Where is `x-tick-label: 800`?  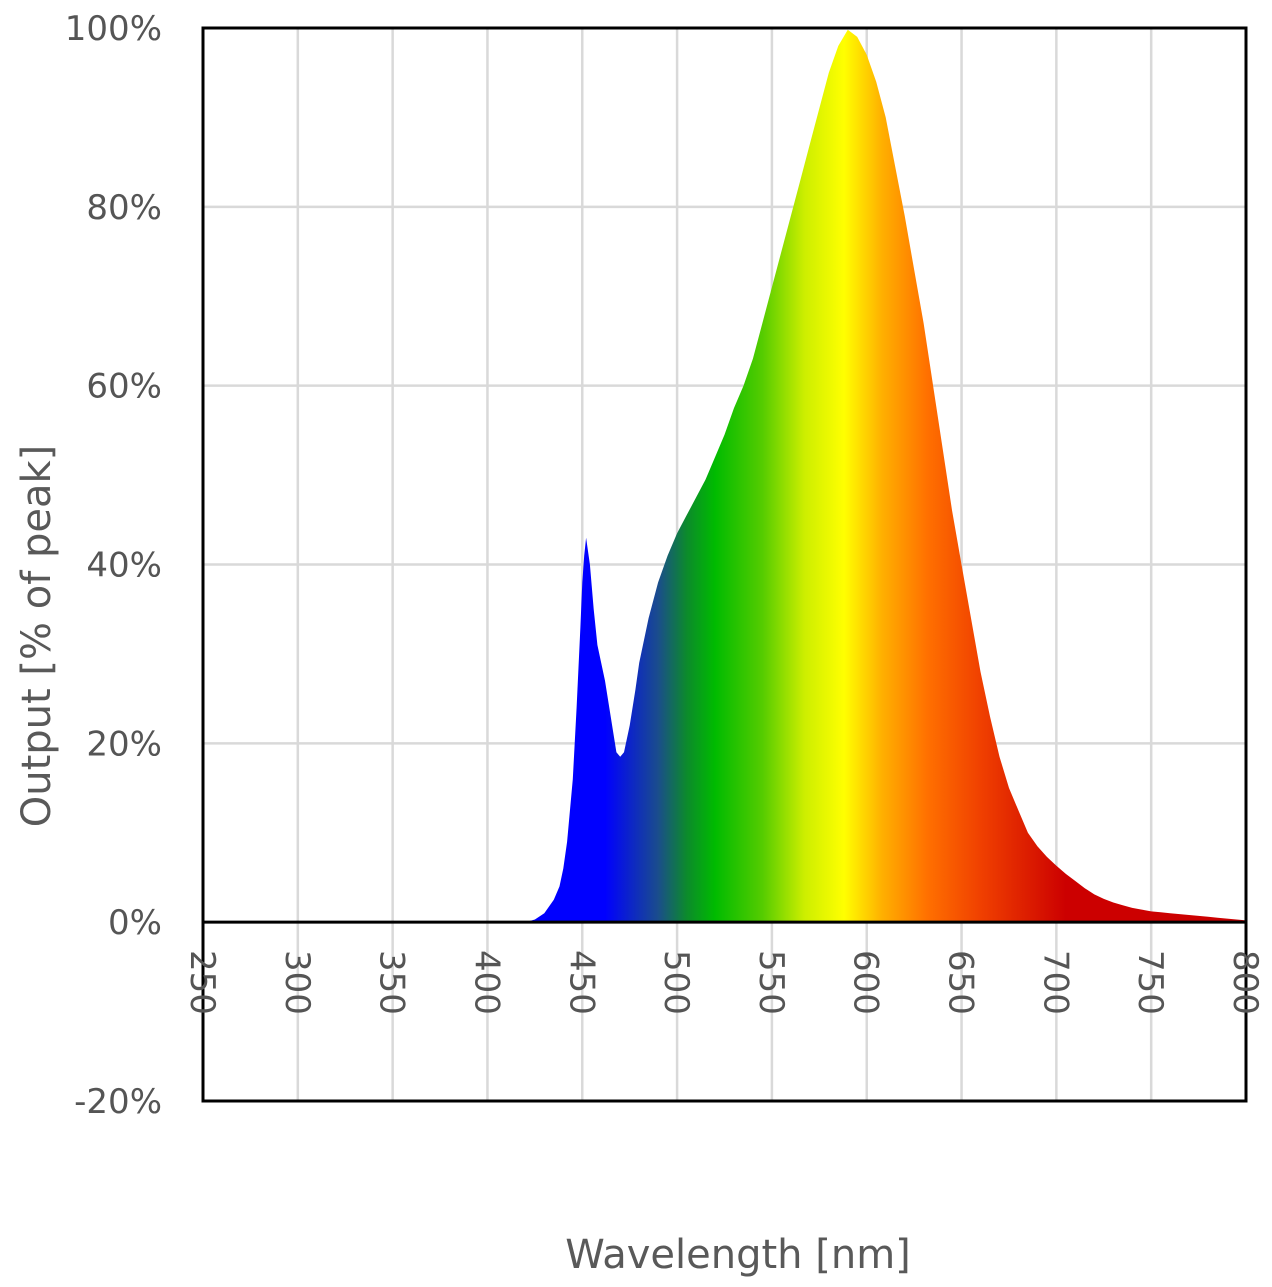 x-tick-label: 800 is located at coordinates (1245, 982).